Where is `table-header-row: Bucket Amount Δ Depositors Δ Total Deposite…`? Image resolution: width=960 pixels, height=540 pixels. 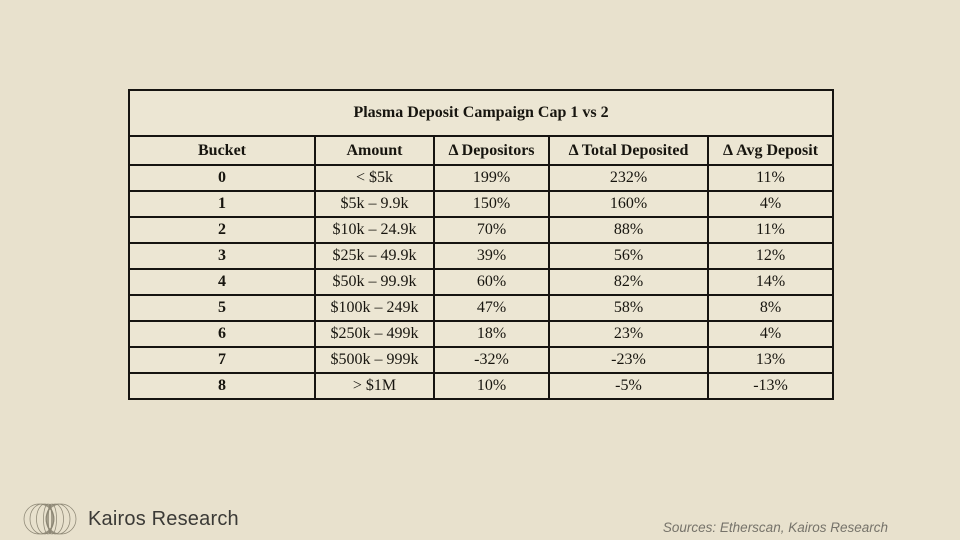
table-header-row: Bucket Amount Δ Depositors Δ Total Deposite… is located at coordinates (481, 150).